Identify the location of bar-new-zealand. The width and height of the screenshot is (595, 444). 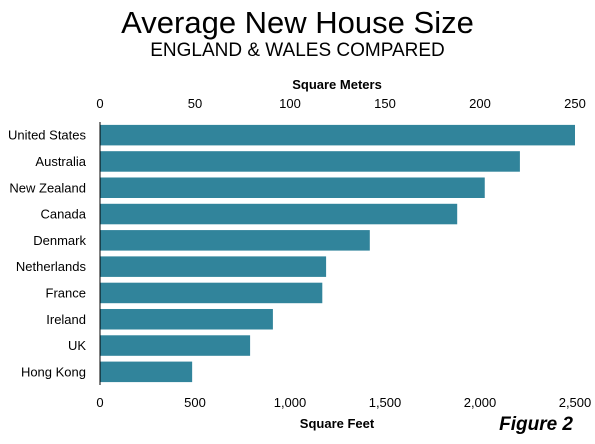
(292, 187).